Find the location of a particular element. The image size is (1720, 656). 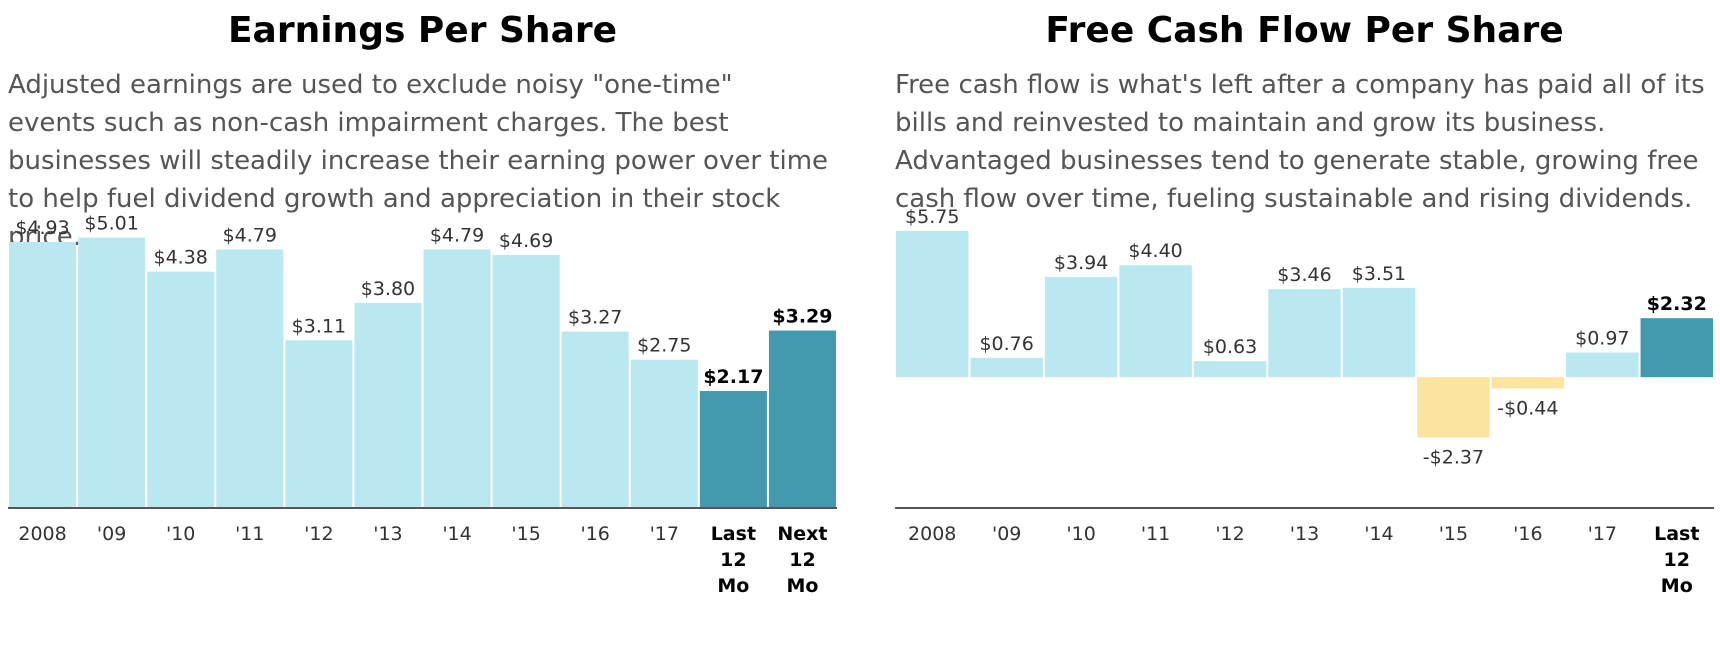

data-label-8: -$0.44 is located at coordinates (1527, 408).